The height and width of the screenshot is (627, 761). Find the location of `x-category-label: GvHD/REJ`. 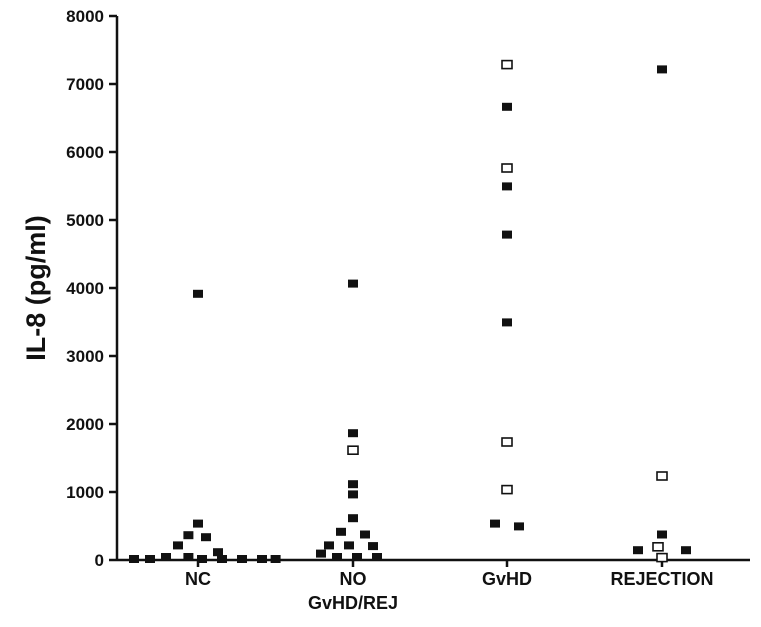

x-category-label: GvHD/REJ is located at coordinates (353, 603).